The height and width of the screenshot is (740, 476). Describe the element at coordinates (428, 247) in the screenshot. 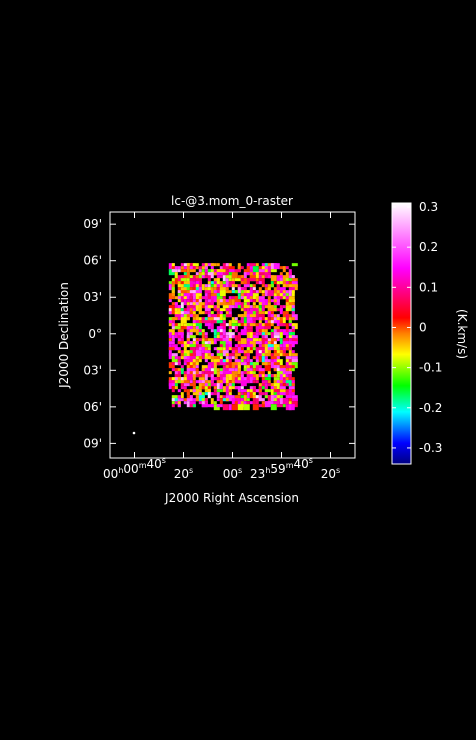

I see `colorbar-tick-label: 0.2` at that location.